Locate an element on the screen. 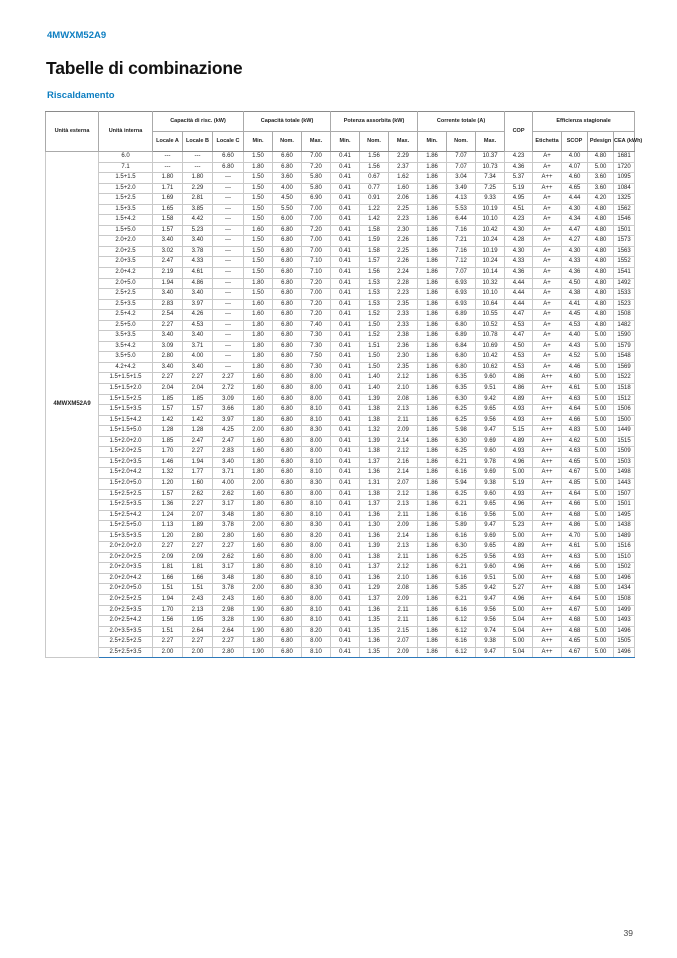 The image size is (677, 958). value-cell: 2.09 is located at coordinates (167, 557).